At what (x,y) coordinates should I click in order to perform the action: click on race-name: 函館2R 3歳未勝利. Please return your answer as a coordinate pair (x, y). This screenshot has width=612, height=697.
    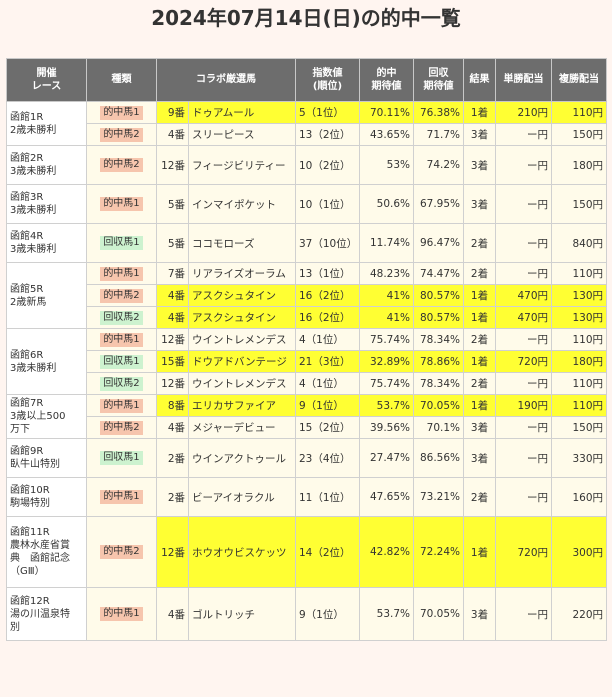
    Looking at the image, I should click on (46, 165).